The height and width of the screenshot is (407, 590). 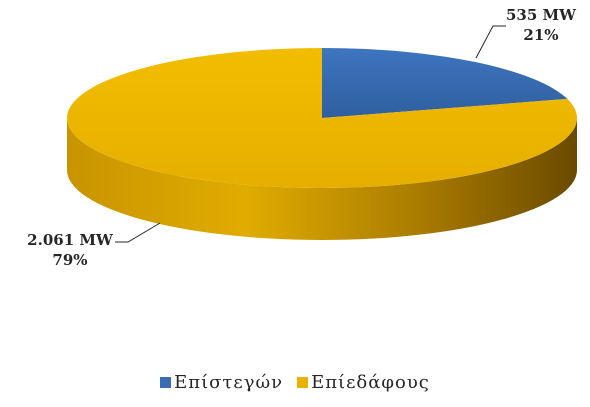 What do you see at coordinates (303, 382) in the screenshot?
I see `legend-swatch-ground` at bounding box center [303, 382].